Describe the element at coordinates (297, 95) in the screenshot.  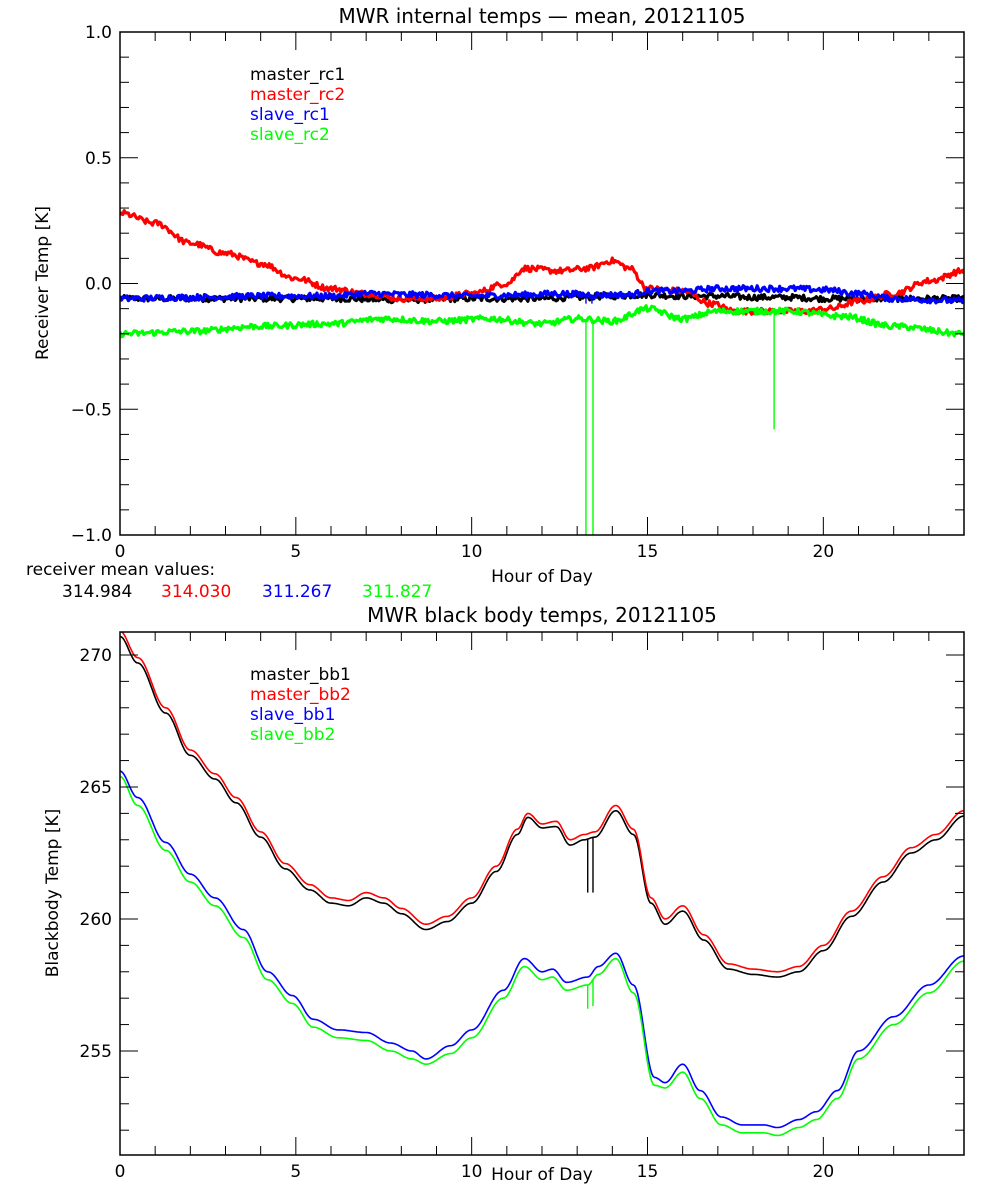
I see `legend-item-master-rc2: master_rc2` at that location.